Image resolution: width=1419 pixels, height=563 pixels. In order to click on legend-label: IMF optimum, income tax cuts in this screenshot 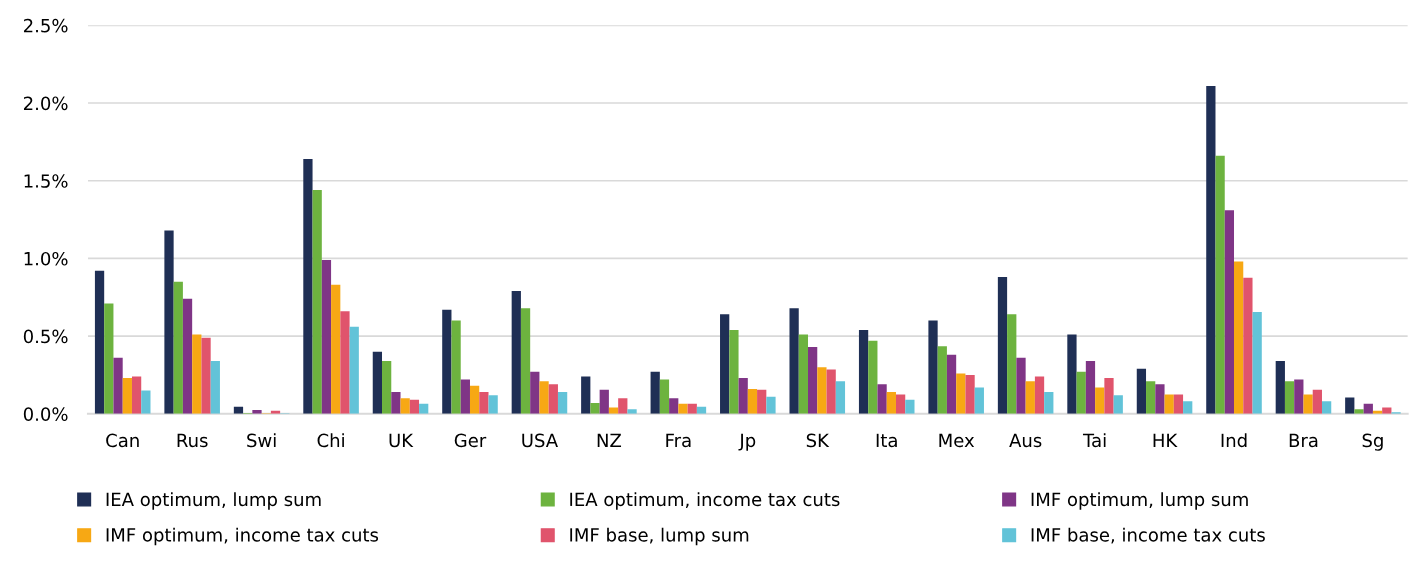, I will do `click(242, 536)`.